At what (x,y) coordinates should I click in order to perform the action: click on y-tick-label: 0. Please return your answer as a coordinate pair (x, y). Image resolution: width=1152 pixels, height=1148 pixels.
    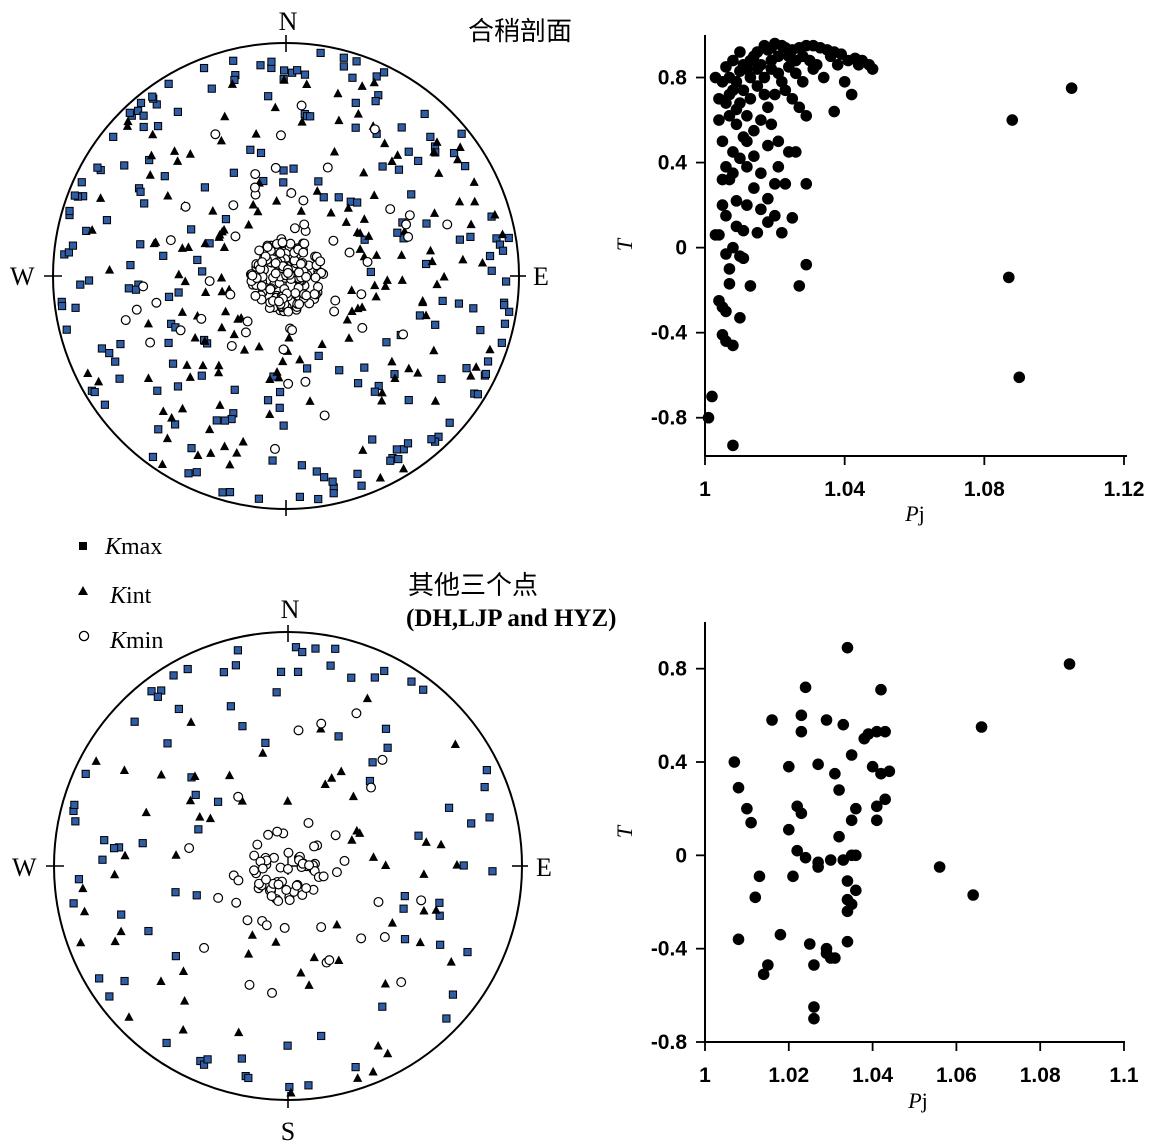
    Looking at the image, I should click on (681, 855).